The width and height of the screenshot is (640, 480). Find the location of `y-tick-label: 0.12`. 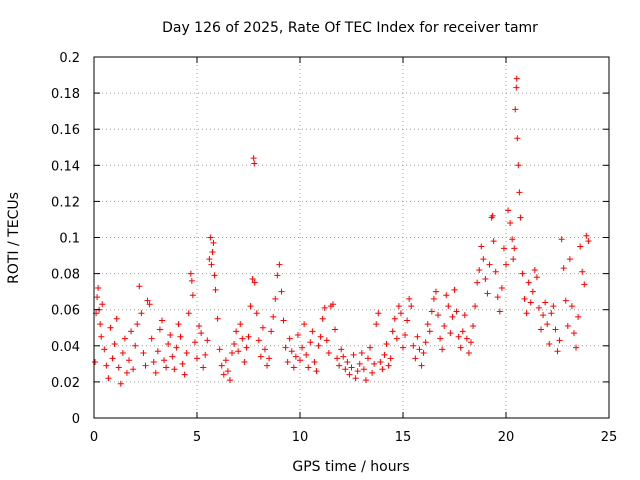

y-tick-label: 0.12 is located at coordinates (65, 202).